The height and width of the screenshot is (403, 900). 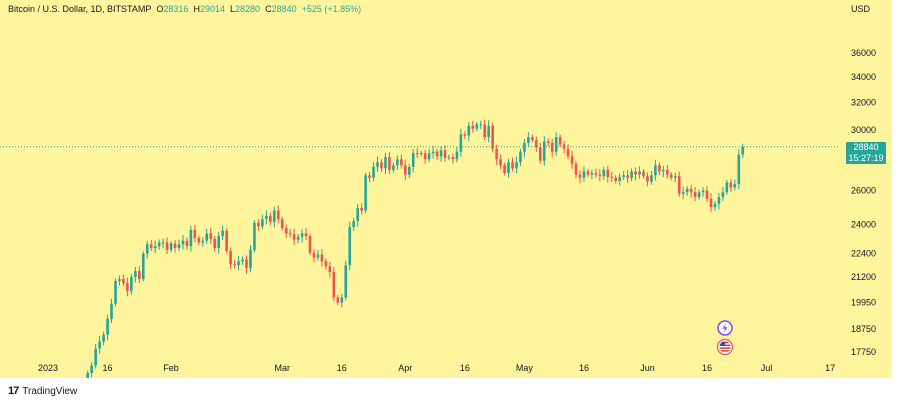 I want to click on x-tick-label: Feb, so click(x=171, y=368).